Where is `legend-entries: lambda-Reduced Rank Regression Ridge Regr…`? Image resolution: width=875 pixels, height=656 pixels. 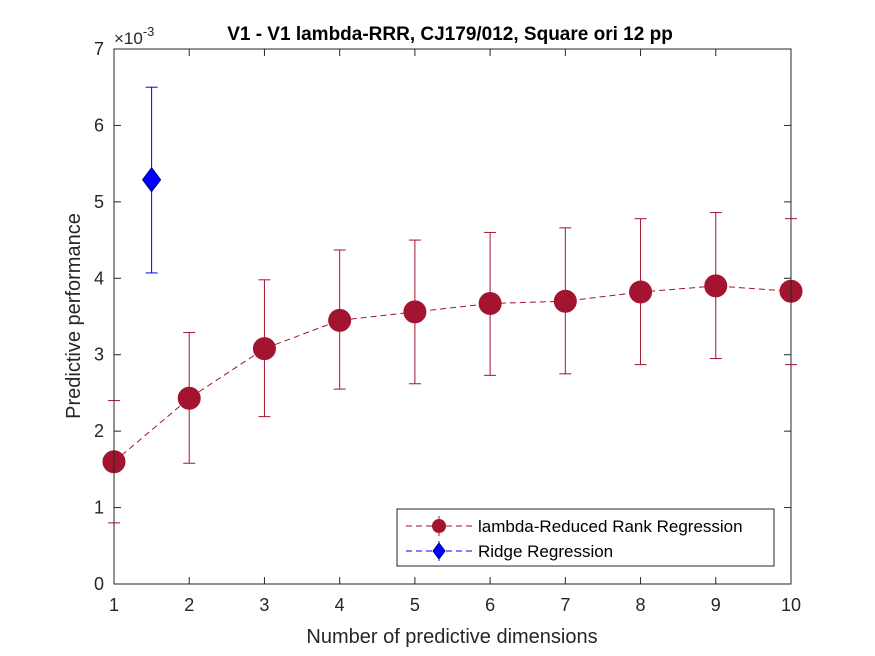
legend-entries: lambda-Reduced Rank Regression Ridge Regr… is located at coordinates (574, 538).